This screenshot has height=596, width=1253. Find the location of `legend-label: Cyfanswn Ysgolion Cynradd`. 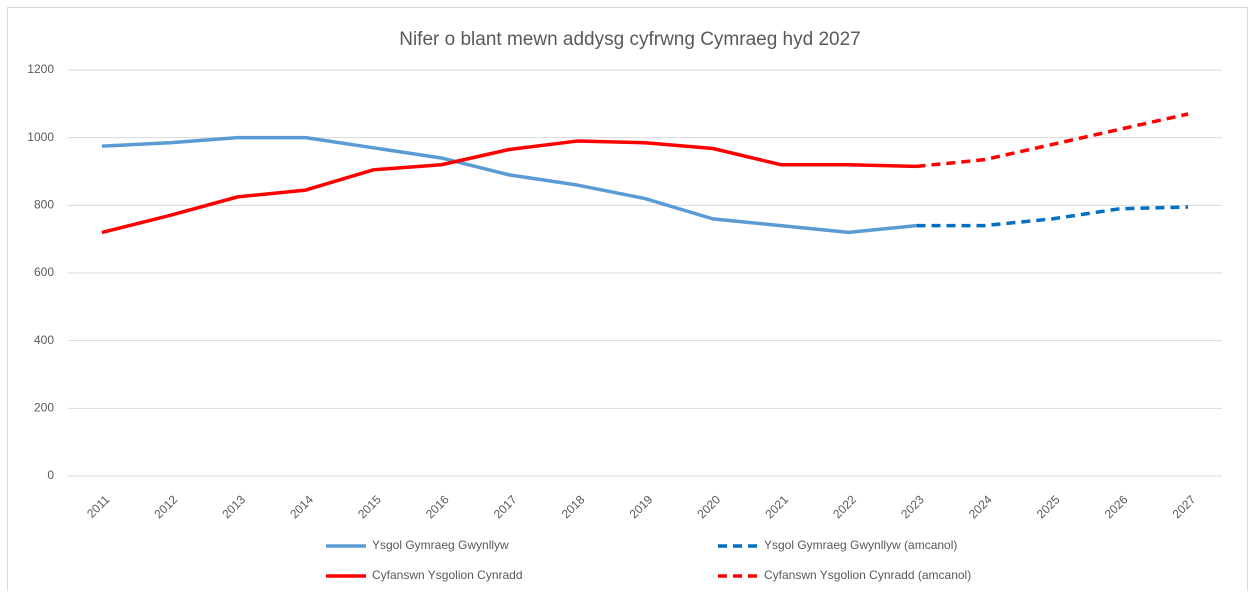

legend-label: Cyfanswn Ysgolion Cynradd is located at coordinates (447, 575).